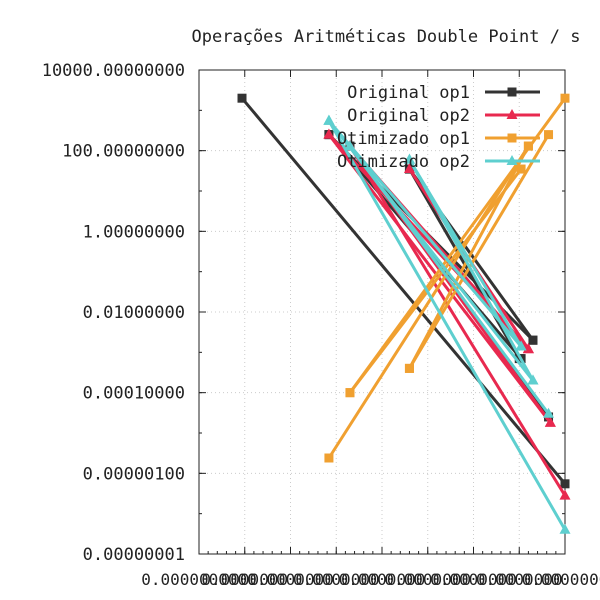 Image resolution: width=600 pixels, height=600 pixels. What do you see at coordinates (199, 579) in the screenshot?
I see `x-tick-label: 0.0000000000` at bounding box center [199, 579].